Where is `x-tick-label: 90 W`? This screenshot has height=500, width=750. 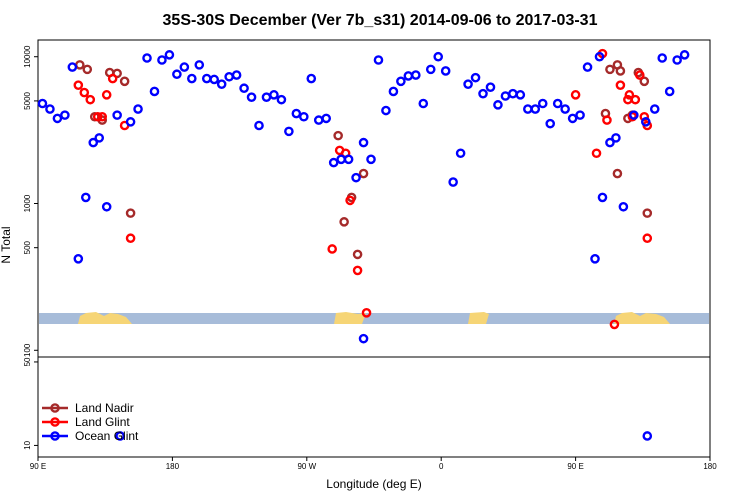 x-tick-label: 90 W is located at coordinates (306, 466).